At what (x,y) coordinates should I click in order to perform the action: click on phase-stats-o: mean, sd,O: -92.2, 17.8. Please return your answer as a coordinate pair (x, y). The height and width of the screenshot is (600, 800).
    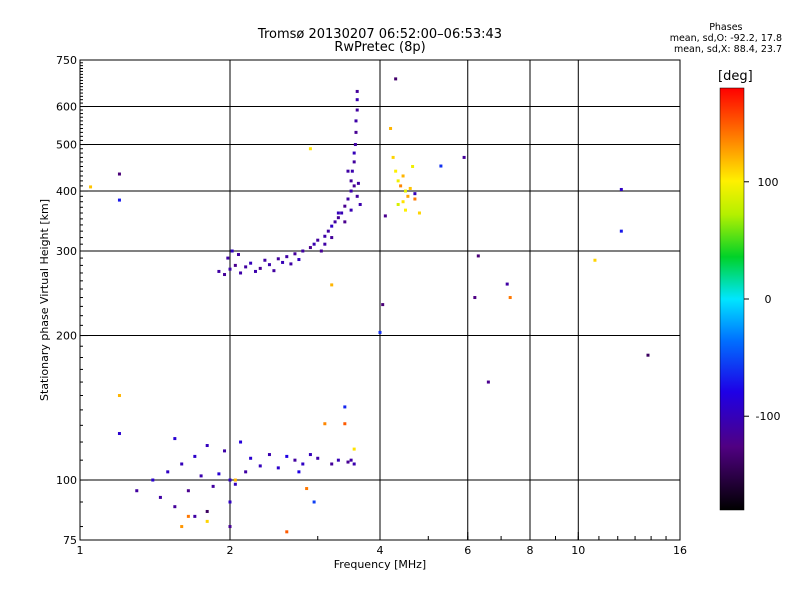
    Looking at the image, I should click on (725, 38).